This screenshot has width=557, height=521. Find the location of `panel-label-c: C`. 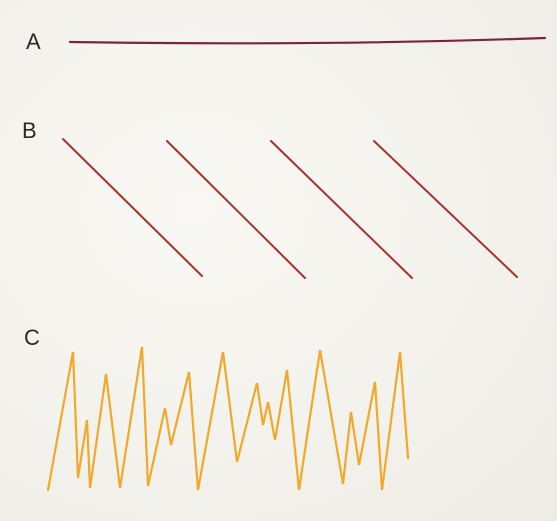

panel-label-c: C is located at coordinates (32, 337).